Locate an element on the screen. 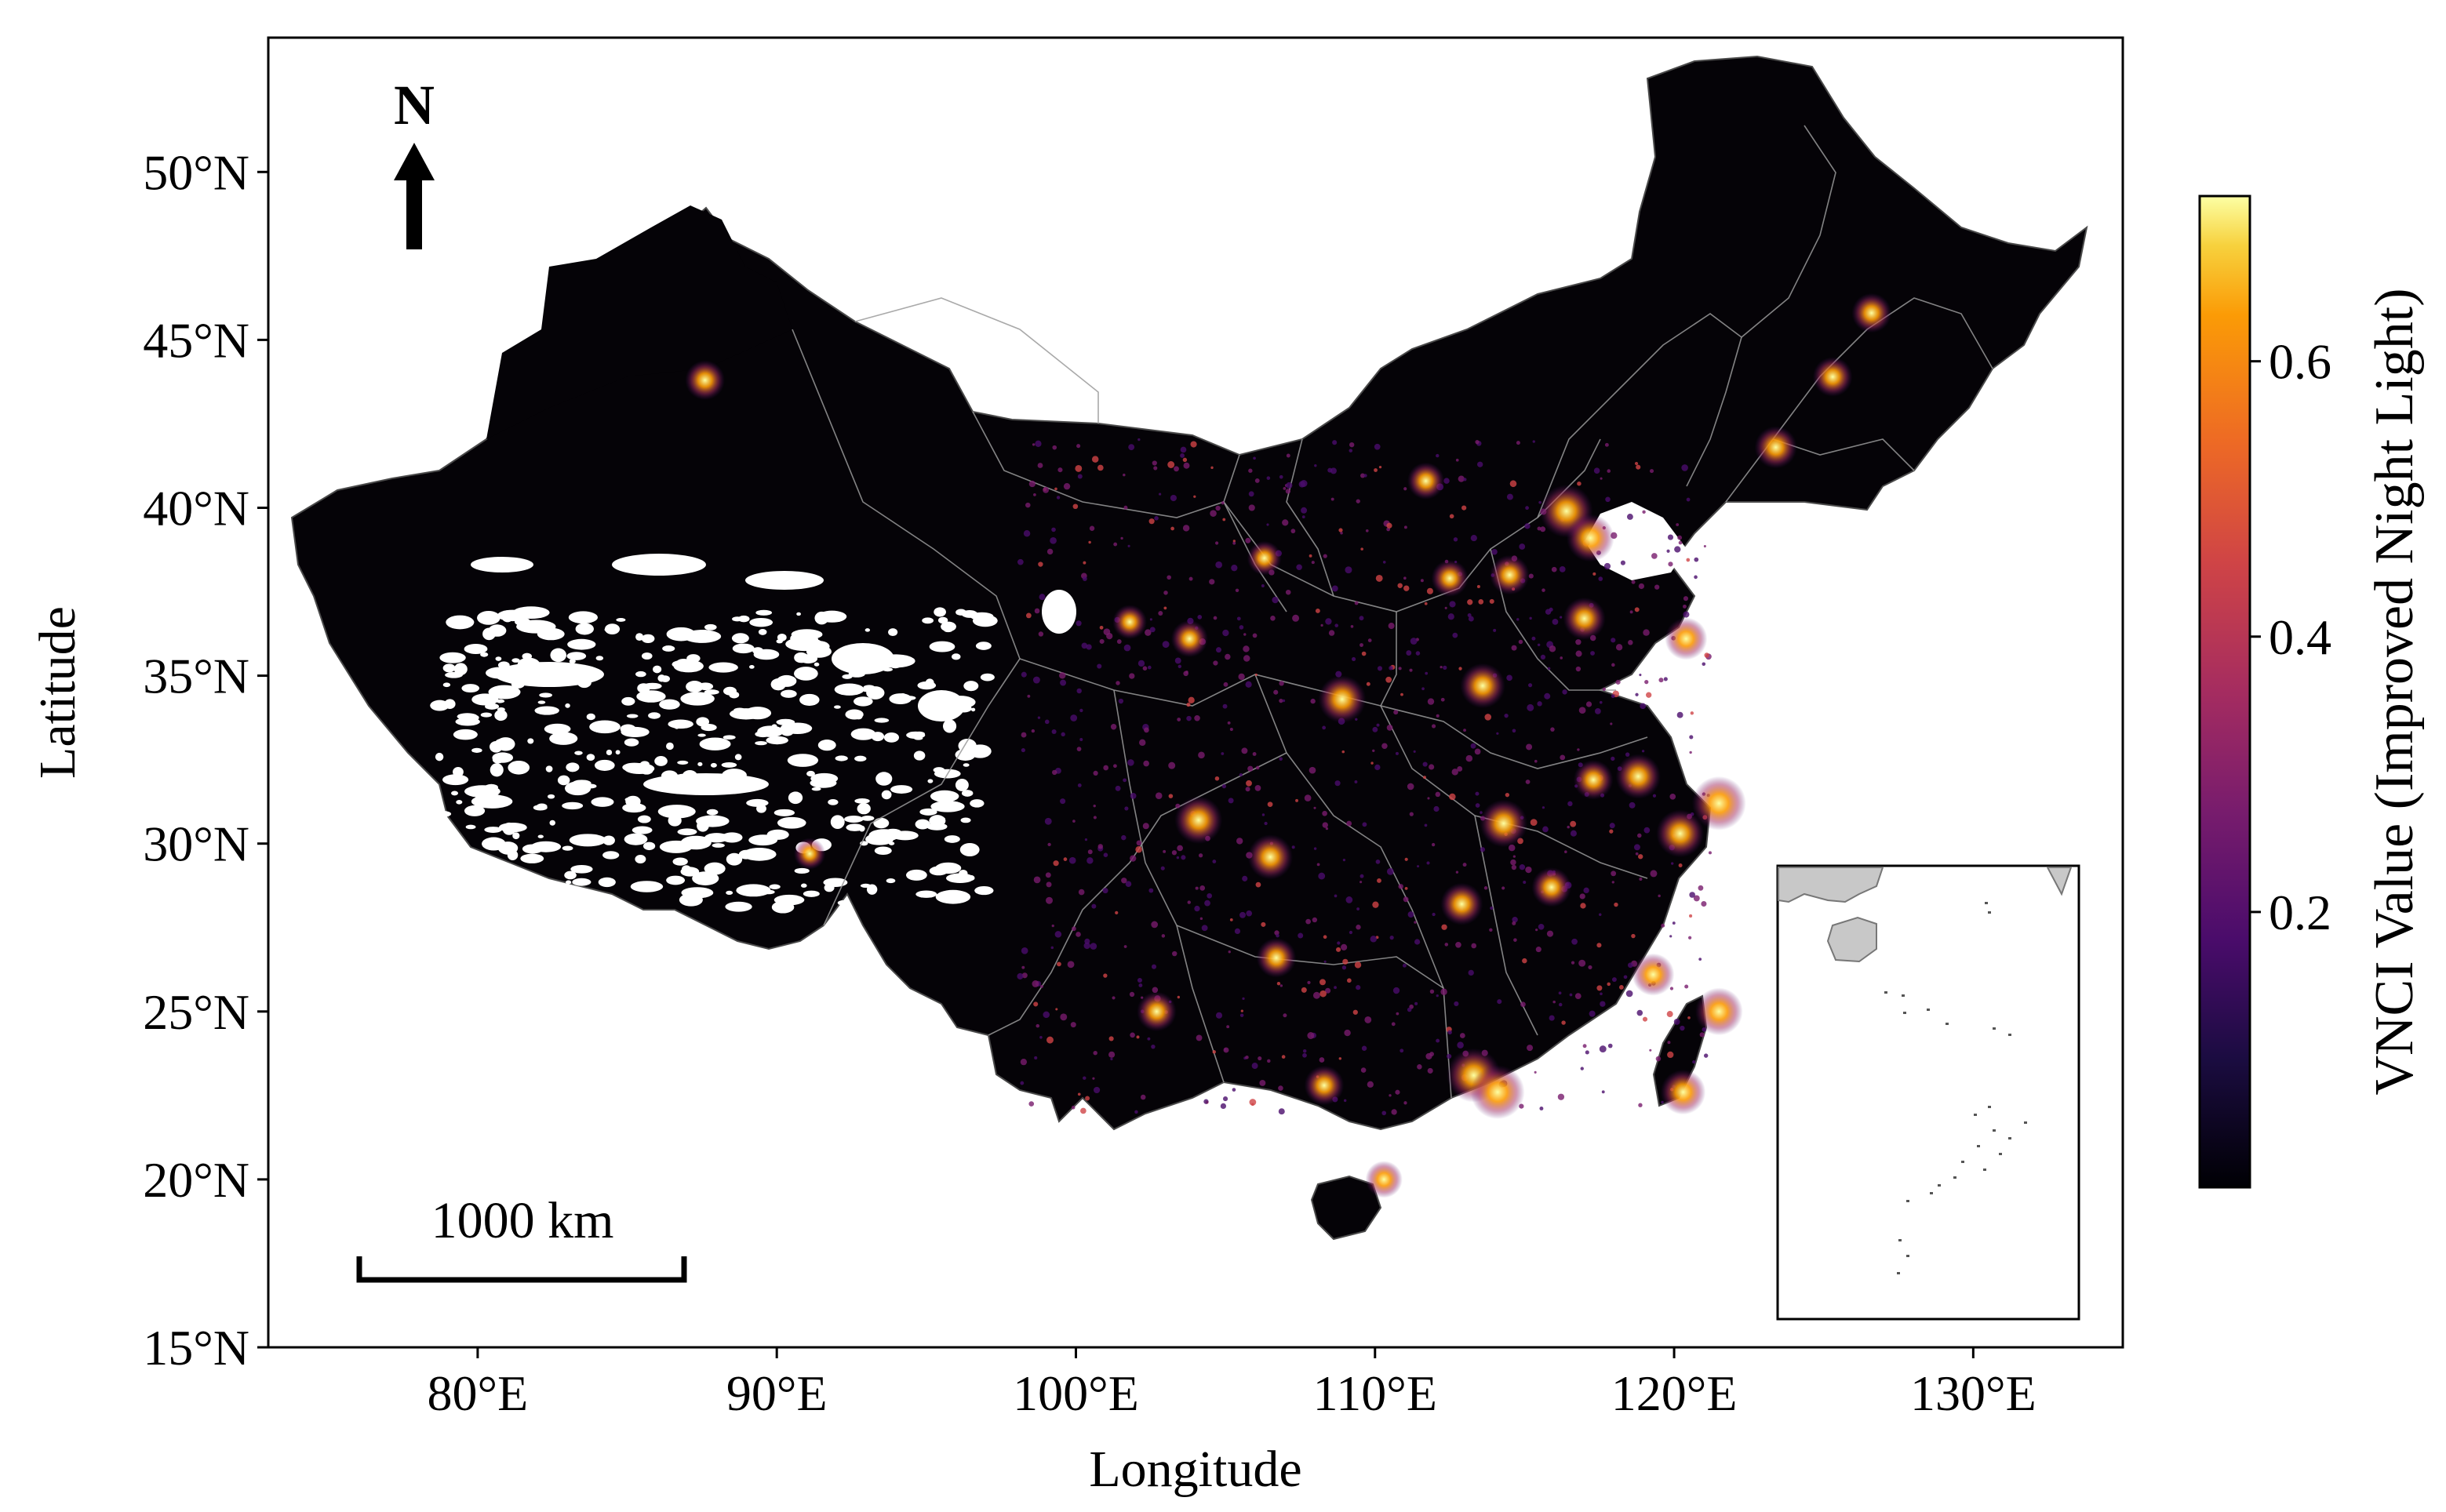  city-light is located at coordinates (1653, 974).